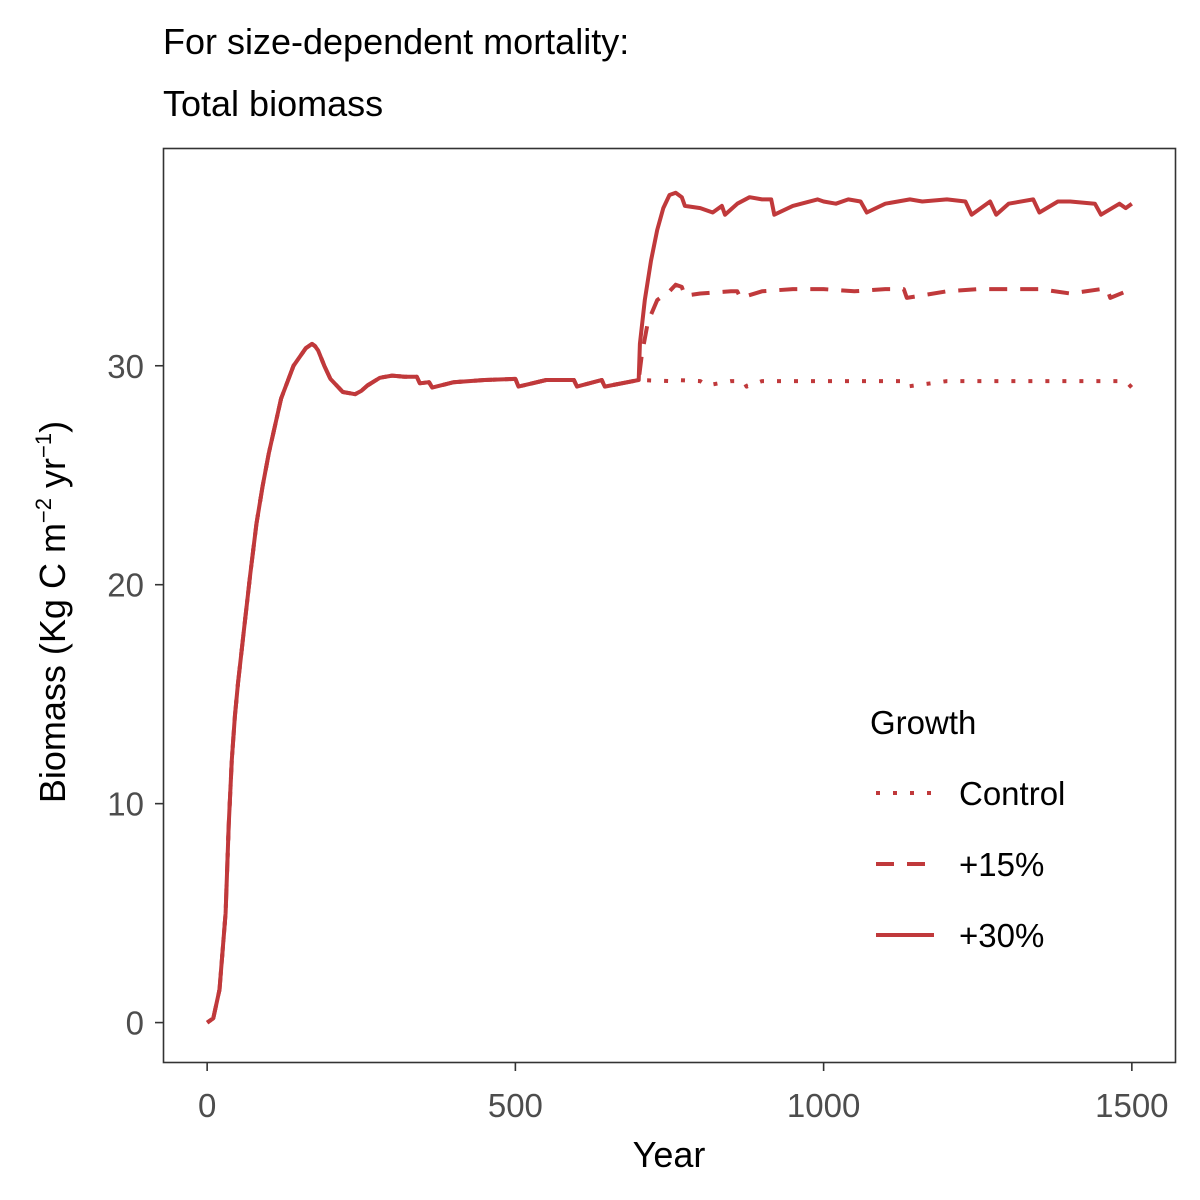  What do you see at coordinates (135, 1023) in the screenshot?
I see `y-tick-label: 0` at bounding box center [135, 1023].